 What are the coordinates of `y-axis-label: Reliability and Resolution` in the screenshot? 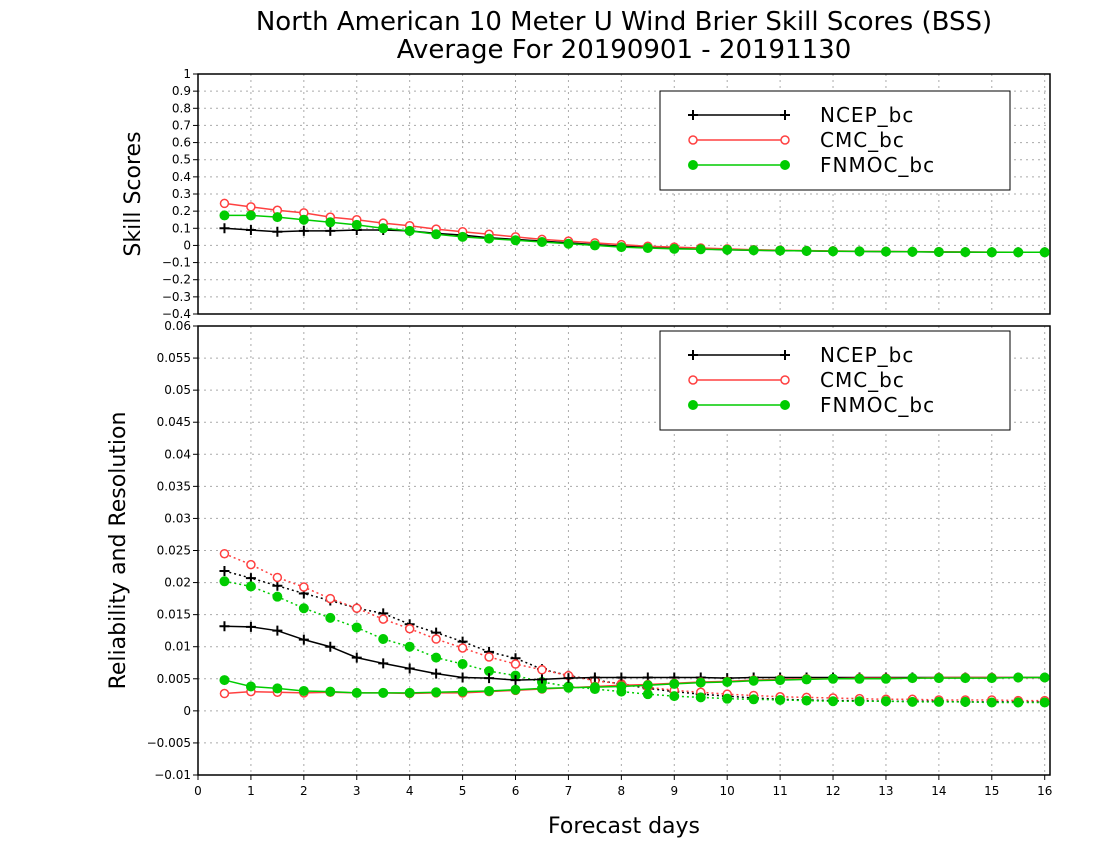 It's located at (118, 551).